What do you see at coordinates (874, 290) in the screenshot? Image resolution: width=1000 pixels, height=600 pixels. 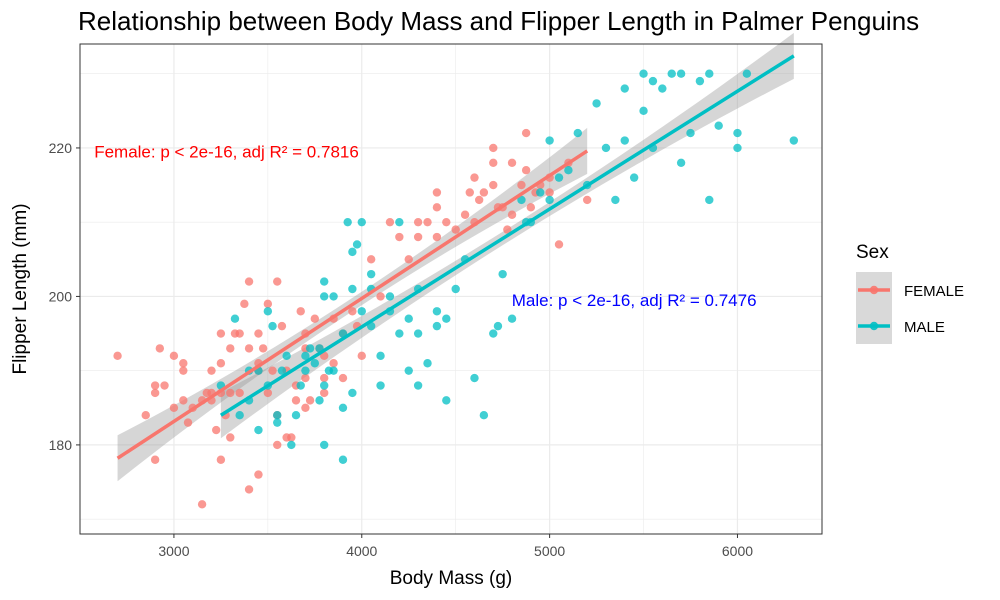 I see `legend-key-point-female` at bounding box center [874, 290].